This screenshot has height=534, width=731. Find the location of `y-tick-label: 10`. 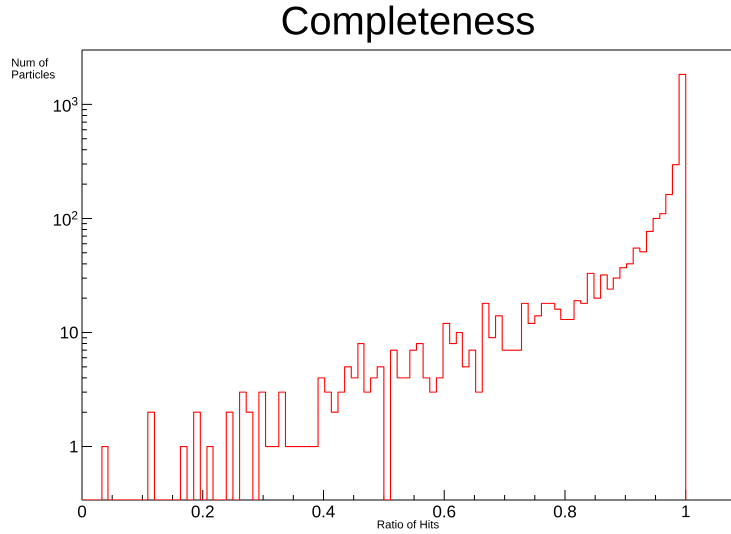

y-tick-label: 10 is located at coordinates (69, 332).